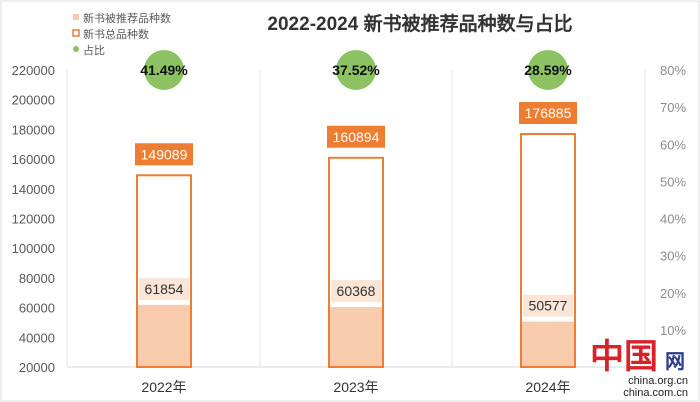 The width and height of the screenshot is (700, 402). I want to click on recommended-data-label: 60368, so click(356, 291).